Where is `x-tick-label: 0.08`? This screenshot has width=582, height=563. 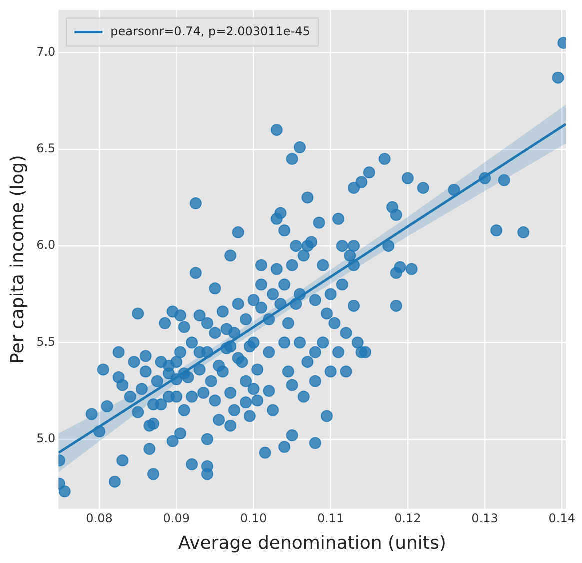 x-tick-label: 0.08 is located at coordinates (99, 518).